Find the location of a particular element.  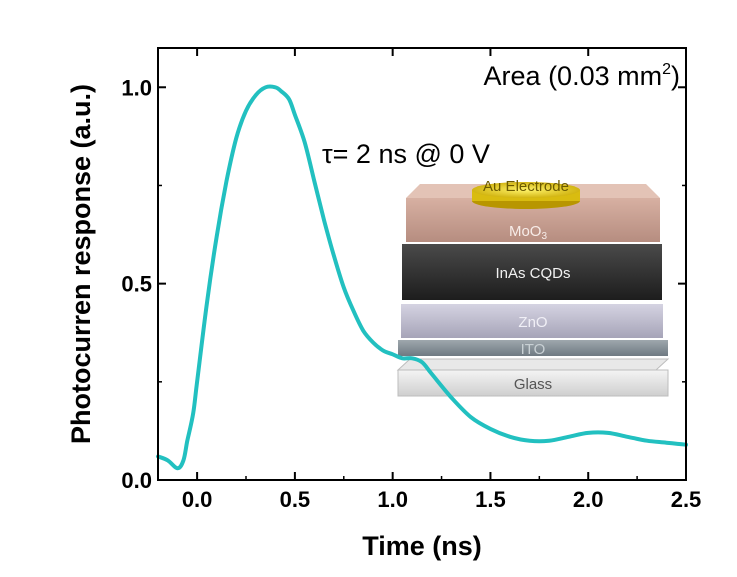

y-tick-label: 0.5 is located at coordinates (136, 284).